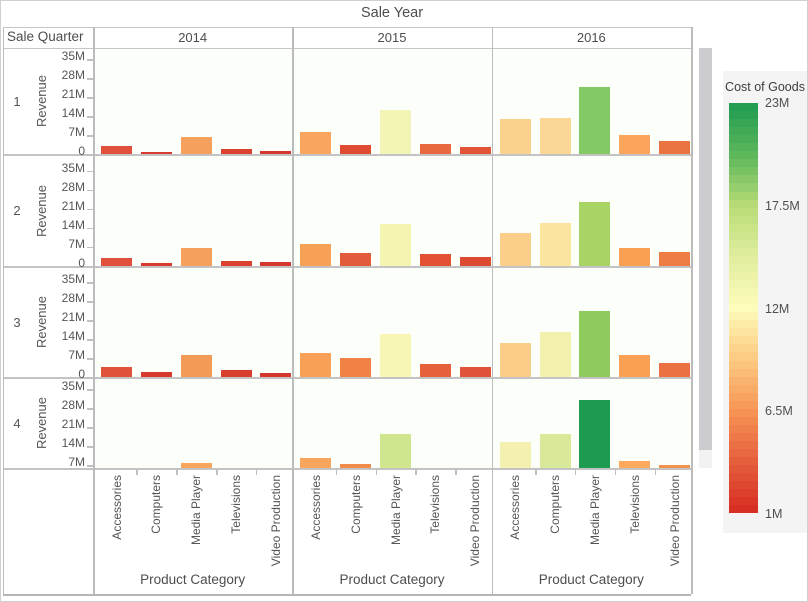  Describe the element at coordinates (193, 37) in the screenshot. I see `year-header-2014: 2014` at that location.